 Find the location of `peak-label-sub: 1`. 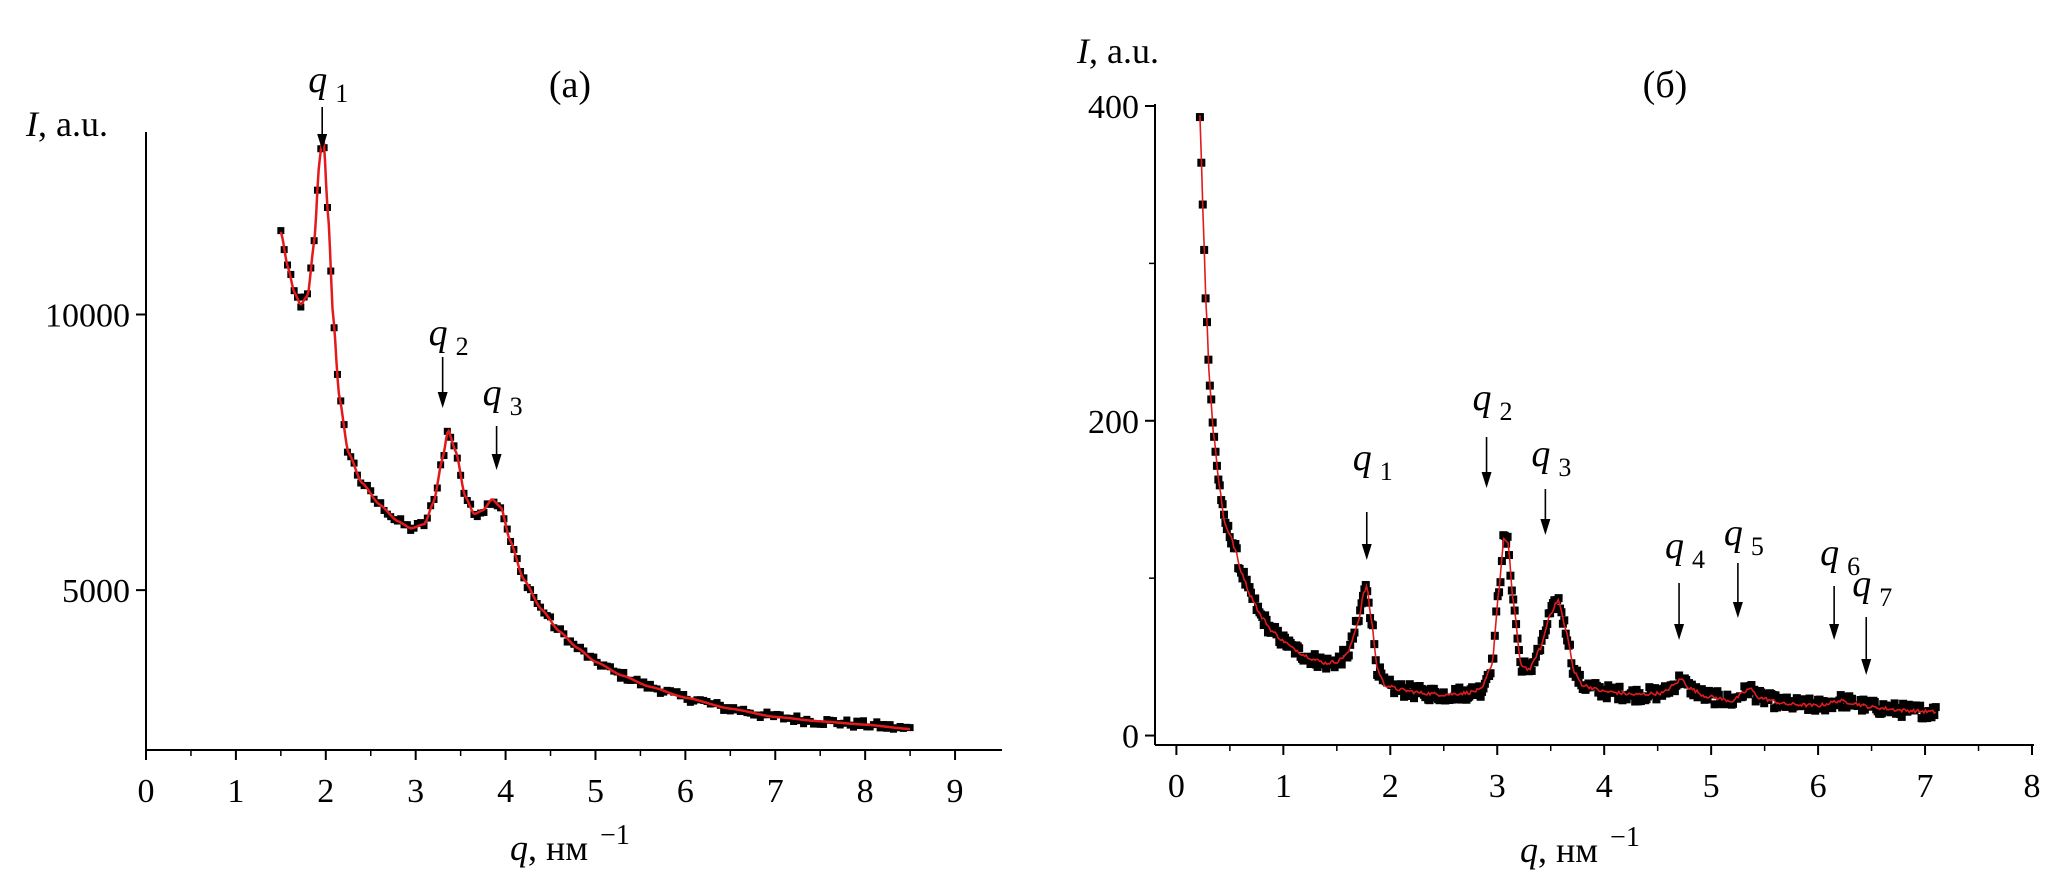

peak-label-sub: 1 is located at coordinates (1386, 471).